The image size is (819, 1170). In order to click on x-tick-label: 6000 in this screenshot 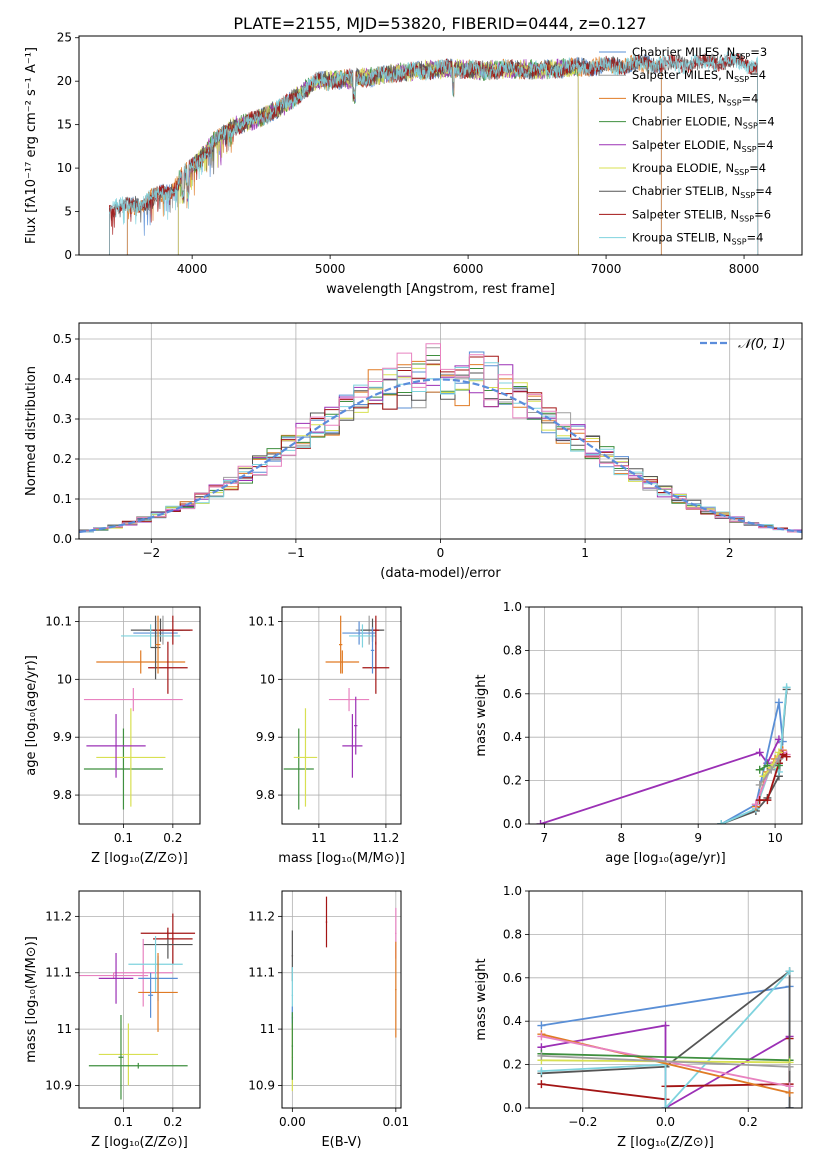, I will do `click(468, 269)`.